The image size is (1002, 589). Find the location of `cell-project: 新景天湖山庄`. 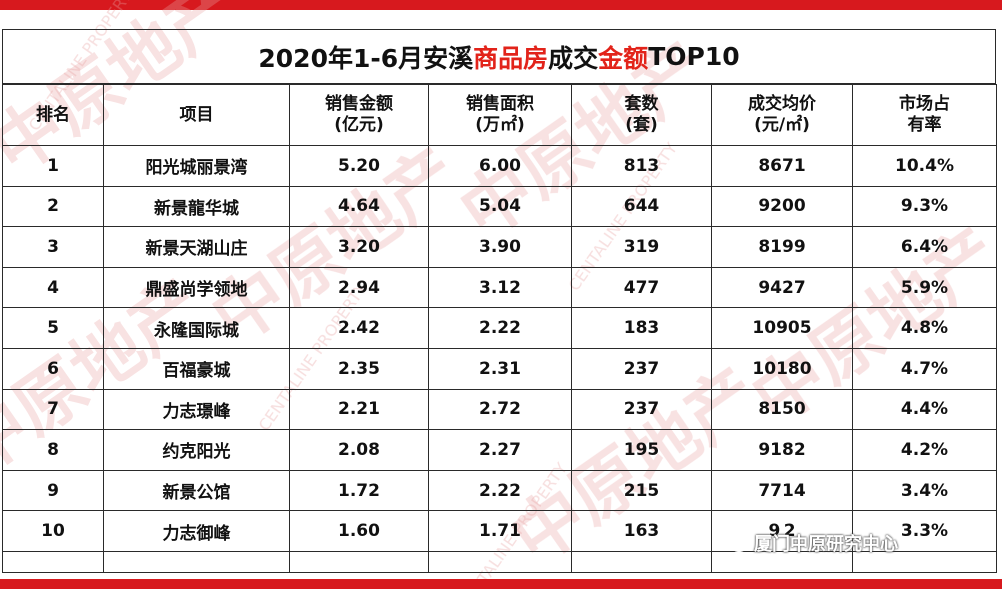

cell-project: 新景天湖山庄 is located at coordinates (196, 247).